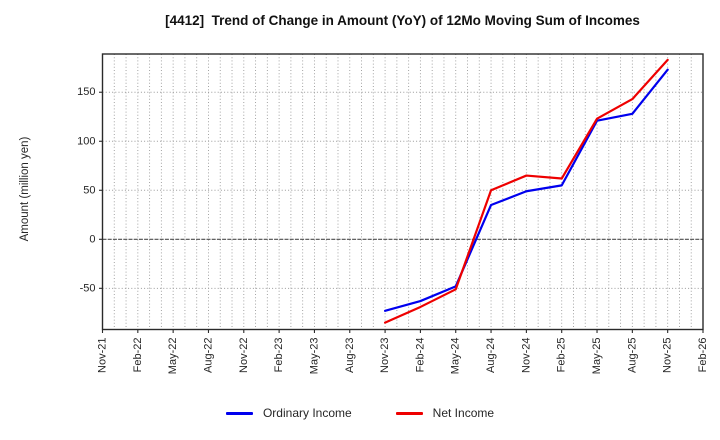  Describe the element at coordinates (703, 355) in the screenshot. I see `svg-text: Feb-26` at that location.